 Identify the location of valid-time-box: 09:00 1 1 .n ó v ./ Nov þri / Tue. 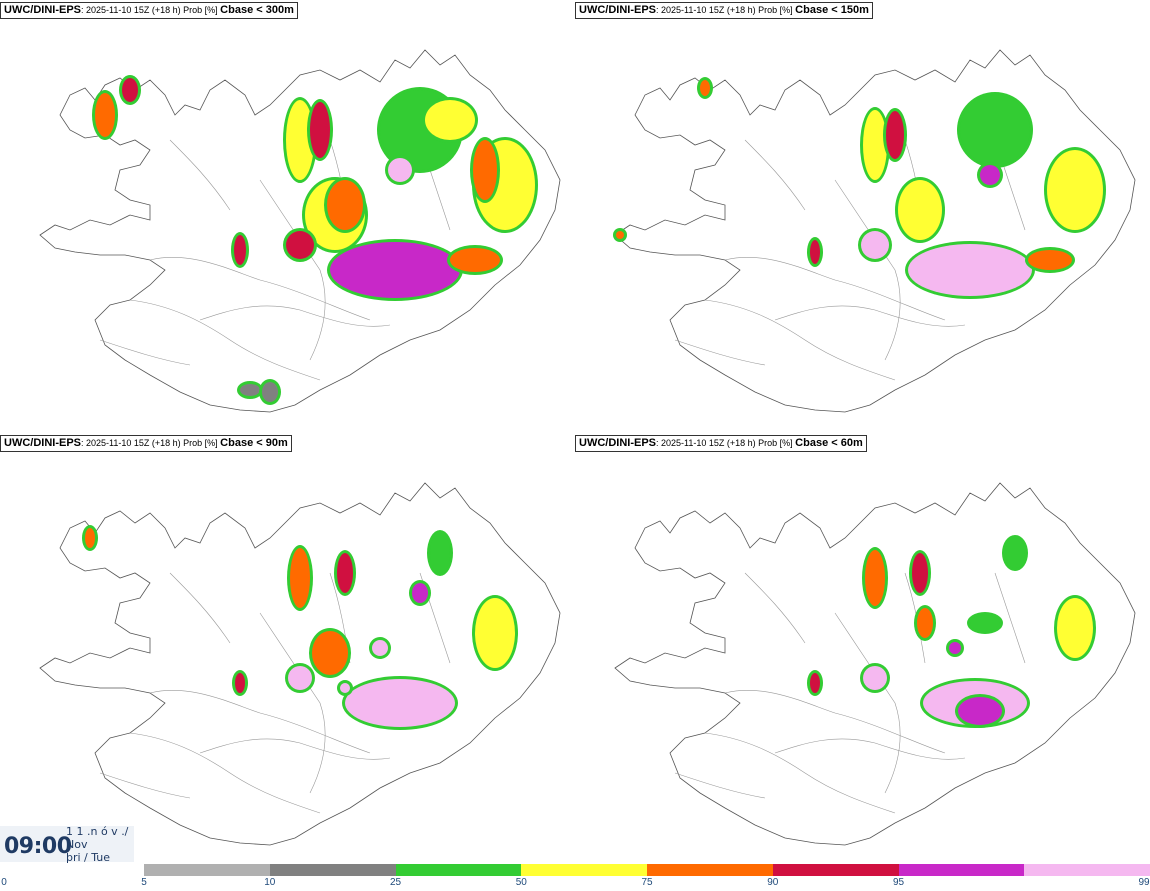
(67, 844).